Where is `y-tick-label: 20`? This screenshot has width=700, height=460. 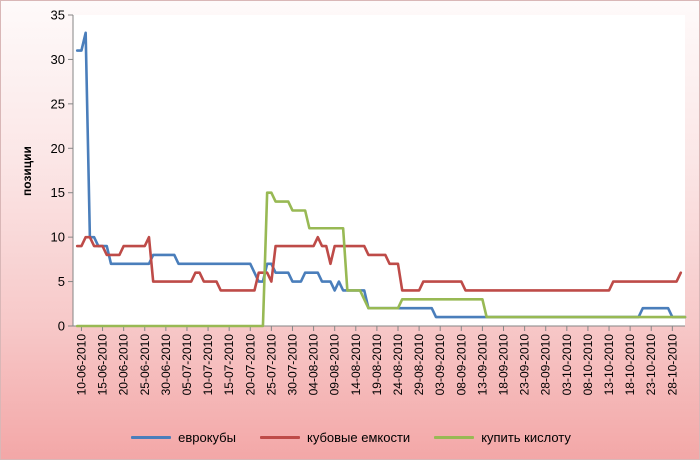
y-tick-label: 20 is located at coordinates (58, 148).